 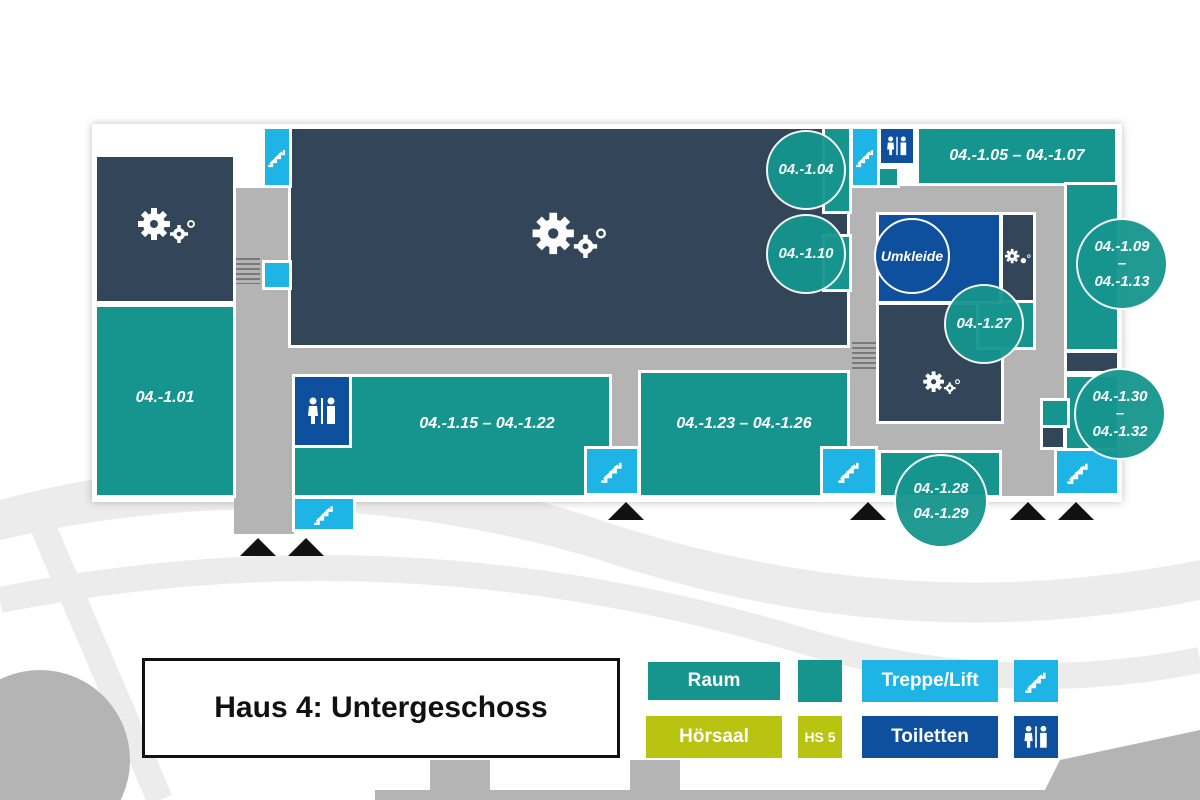 I want to click on circle-label-04-1-09-13: 04.-1.09 – 04.-1.13, so click(x=1122, y=264).